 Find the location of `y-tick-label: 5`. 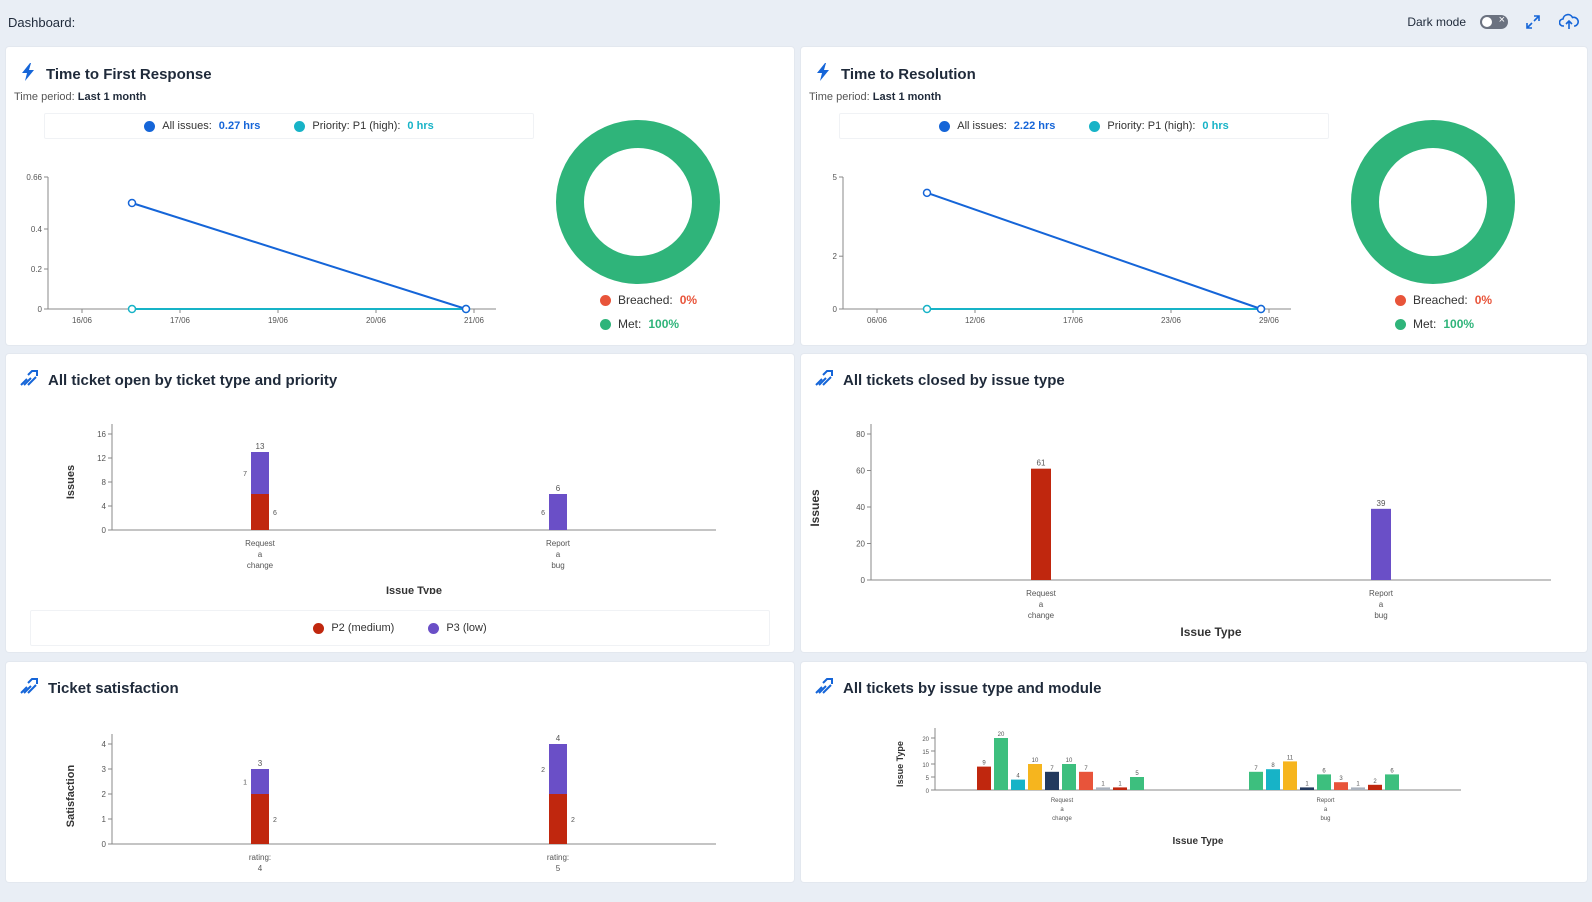

y-tick-label: 5 is located at coordinates (928, 779).